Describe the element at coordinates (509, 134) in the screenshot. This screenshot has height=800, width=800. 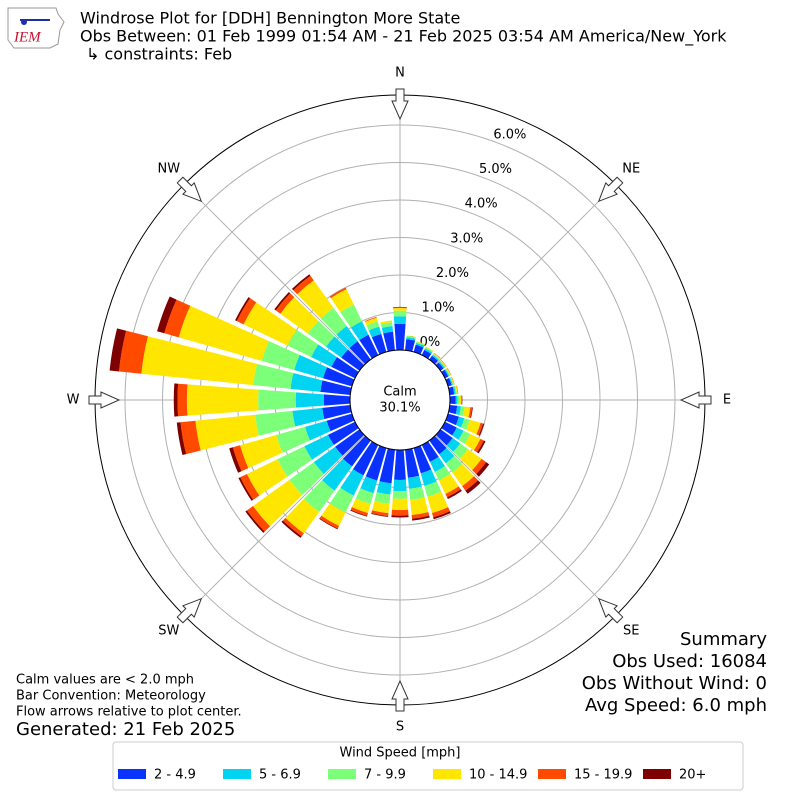
I see `r-tick-label: 6.0%` at that location.